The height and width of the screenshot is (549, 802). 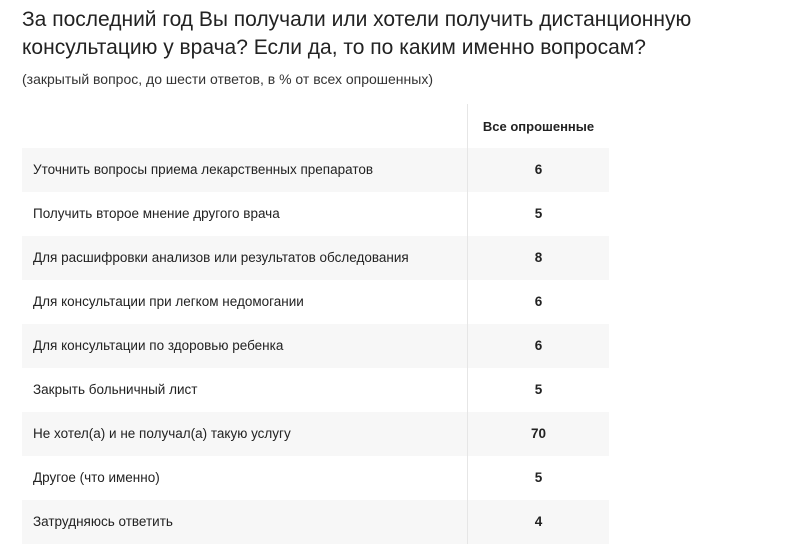 What do you see at coordinates (315, 126) in the screenshot?
I see `table-header: Все опрошенные` at bounding box center [315, 126].